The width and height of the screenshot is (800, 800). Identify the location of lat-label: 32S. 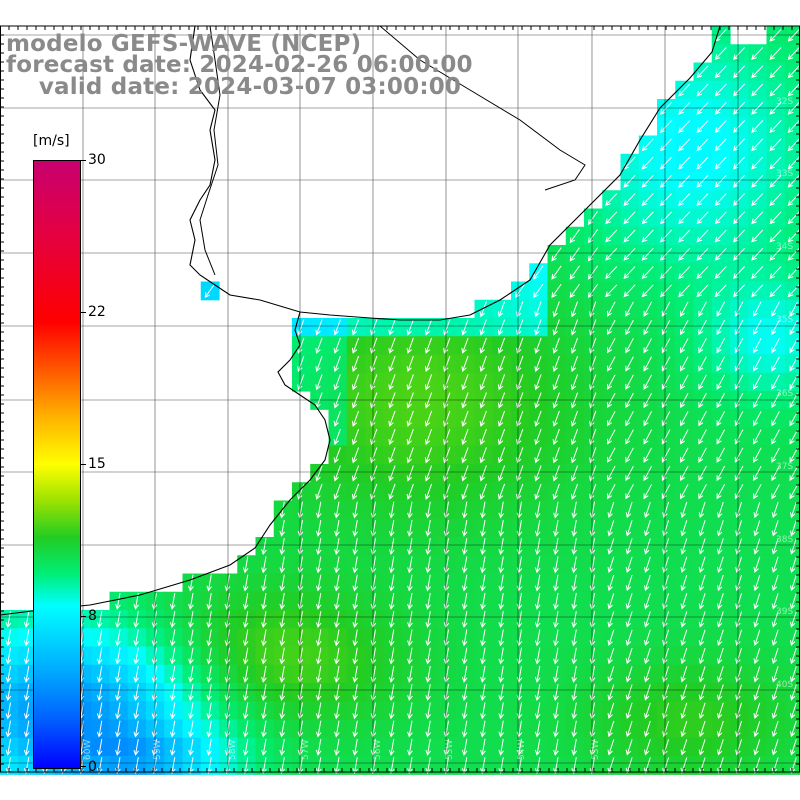
(784, 102).